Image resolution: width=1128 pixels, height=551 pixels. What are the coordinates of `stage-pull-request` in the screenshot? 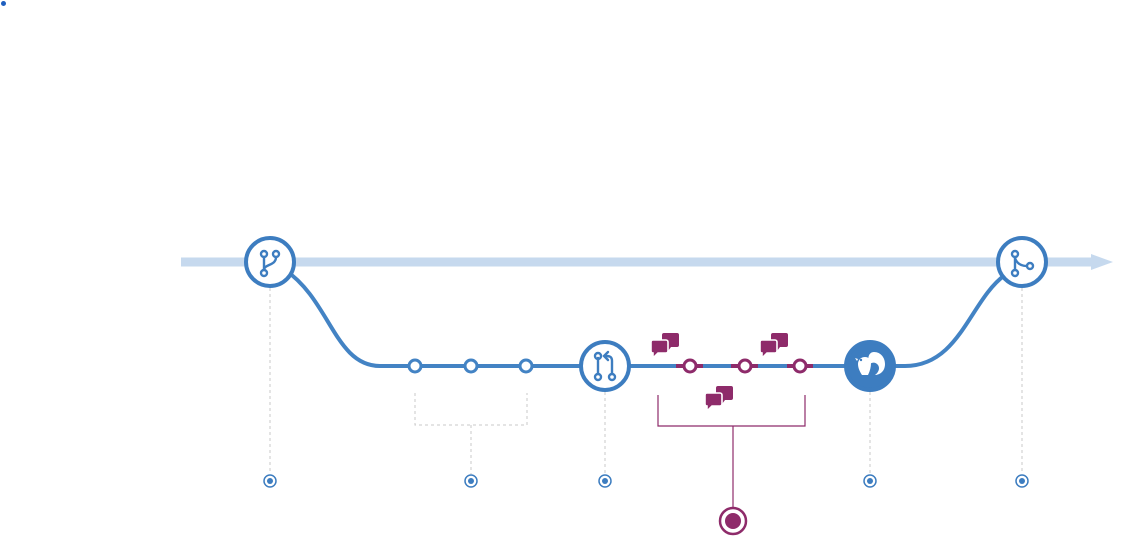 It's located at (605, 366).